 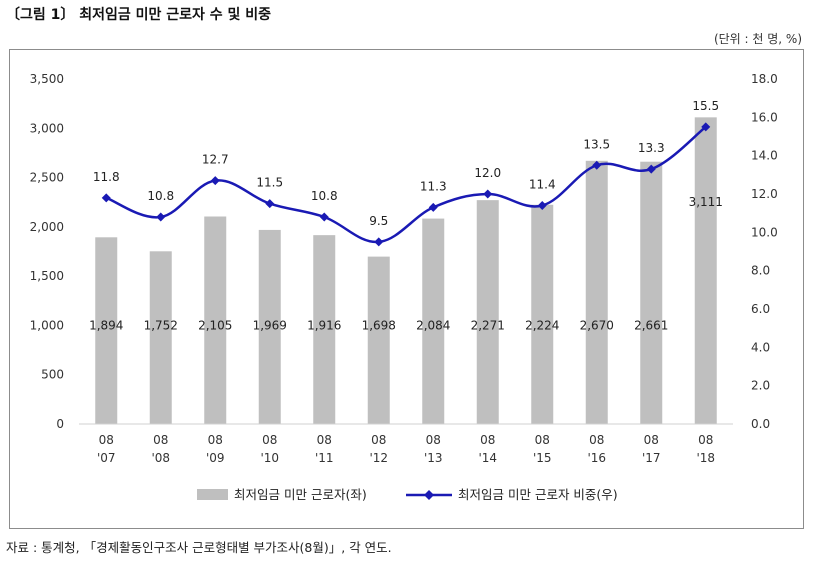 What do you see at coordinates (433, 186) in the screenshot?
I see `ratio-value-label: 11.3` at bounding box center [433, 186].